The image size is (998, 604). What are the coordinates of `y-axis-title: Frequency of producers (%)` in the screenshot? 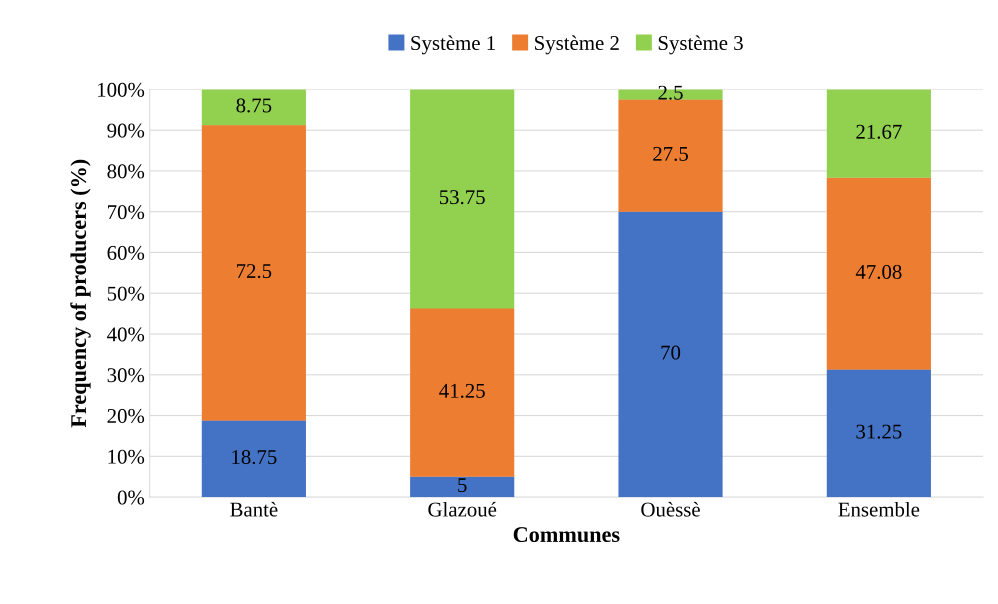 It's located at (80, 294).